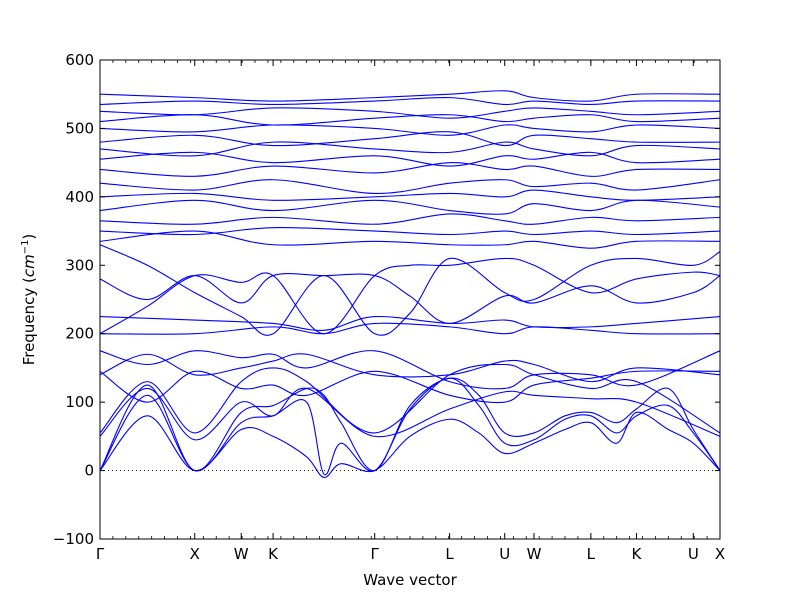 This screenshot has width=800, height=600. Describe the element at coordinates (79, 60) in the screenshot. I see `y-tick-label: 600` at that location.